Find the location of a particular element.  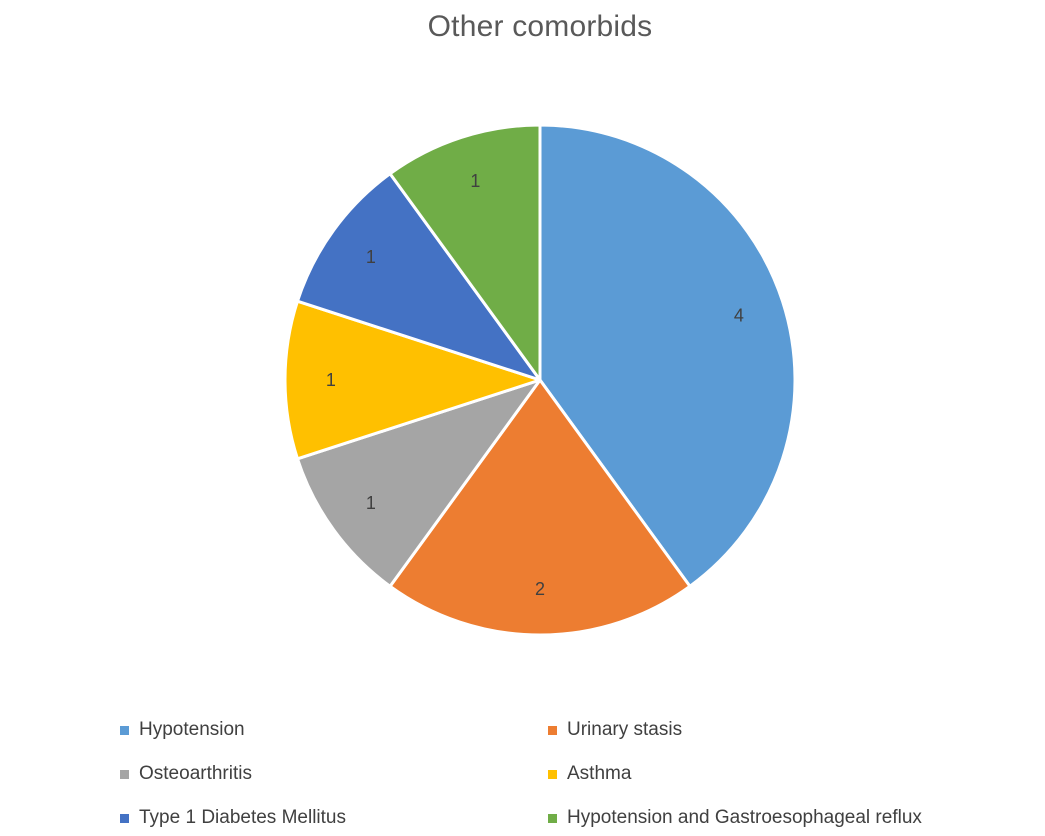

pie-data-label-0: 4 is located at coordinates (739, 315).